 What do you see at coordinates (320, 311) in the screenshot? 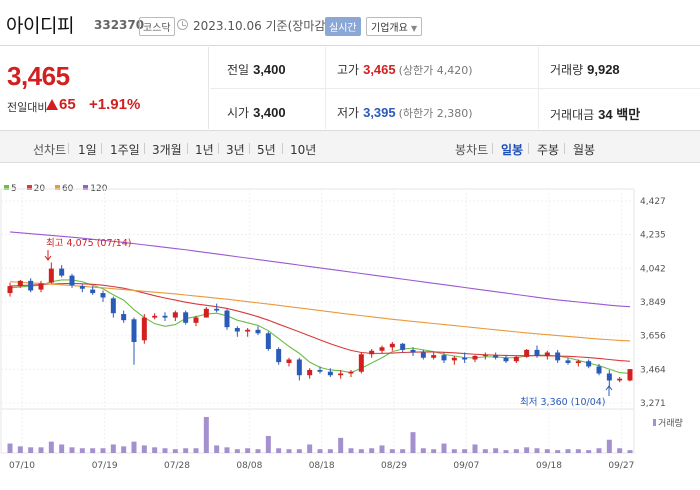
I see `ma60-line` at bounding box center [320, 311].